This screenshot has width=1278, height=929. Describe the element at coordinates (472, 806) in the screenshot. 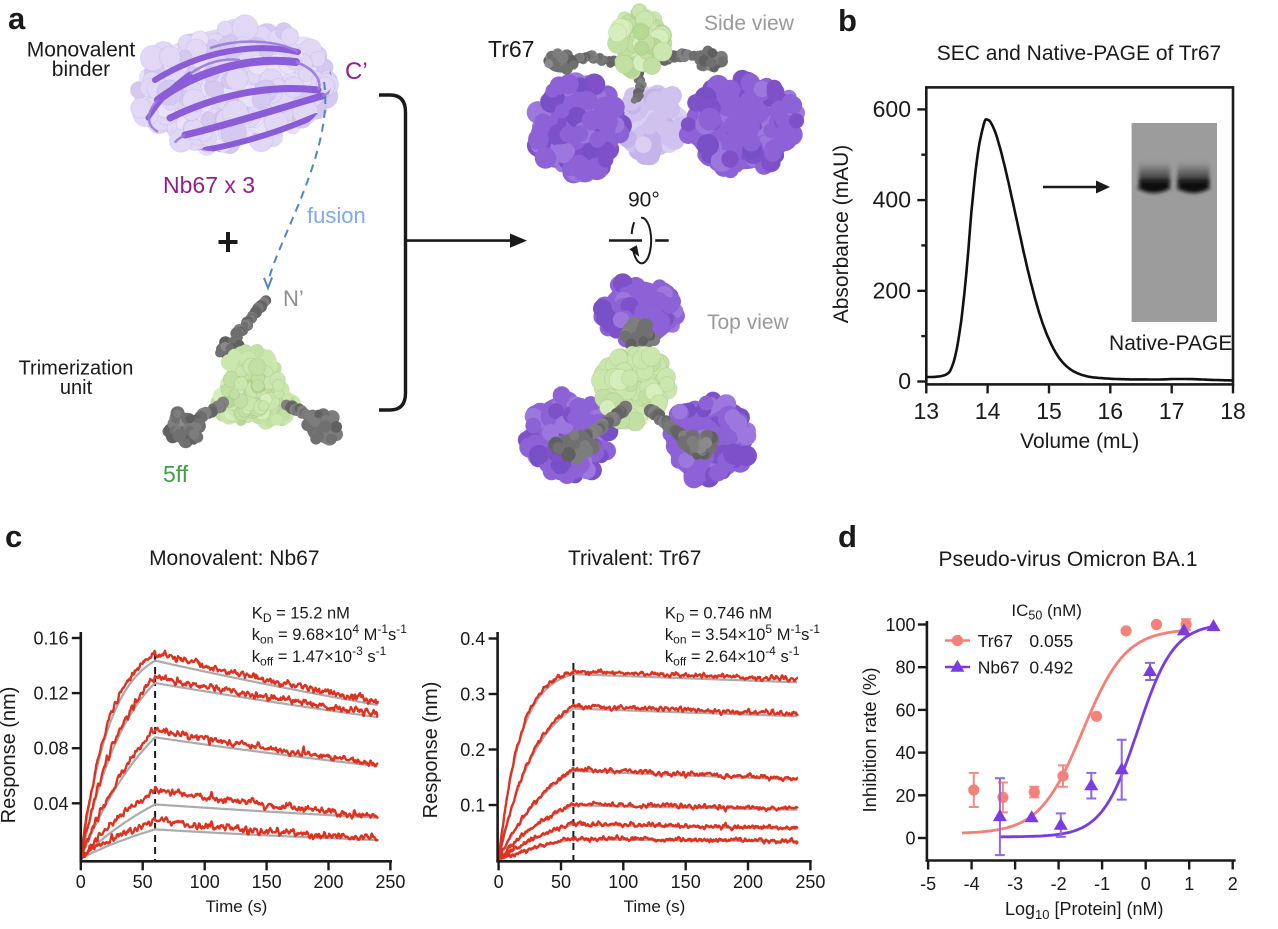

I see `svg-text: 0.1` at that location.